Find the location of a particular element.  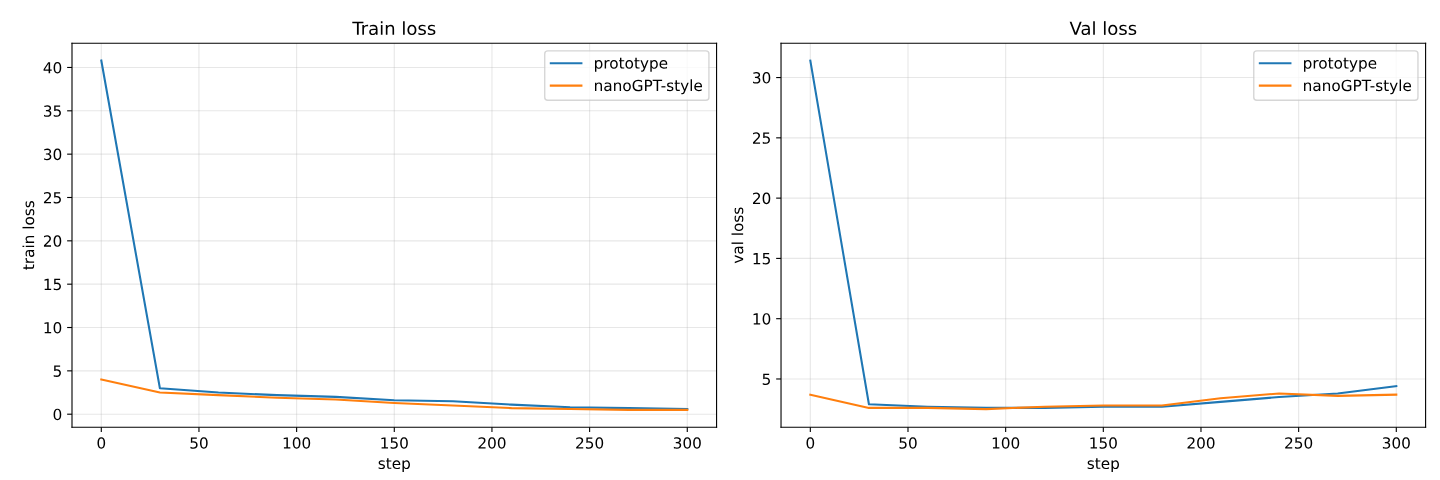

y-tick-label: 0 is located at coordinates (57, 414).